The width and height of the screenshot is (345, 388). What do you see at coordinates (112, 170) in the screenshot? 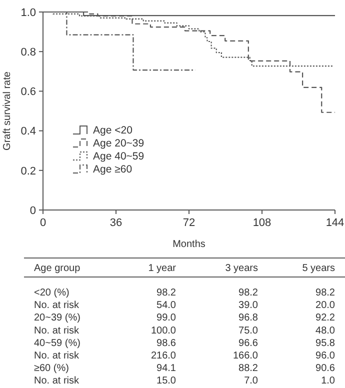
I see `legend-label: Age ≥60` at bounding box center [112, 170].